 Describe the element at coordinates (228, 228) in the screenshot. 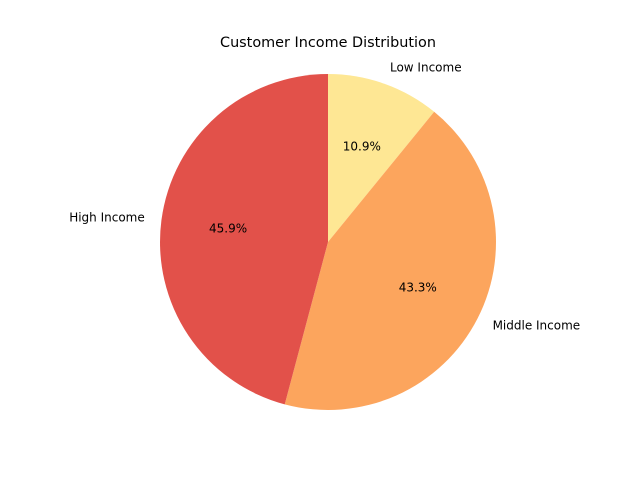

I see `slice-percent-high-income: 45.9%` at that location.